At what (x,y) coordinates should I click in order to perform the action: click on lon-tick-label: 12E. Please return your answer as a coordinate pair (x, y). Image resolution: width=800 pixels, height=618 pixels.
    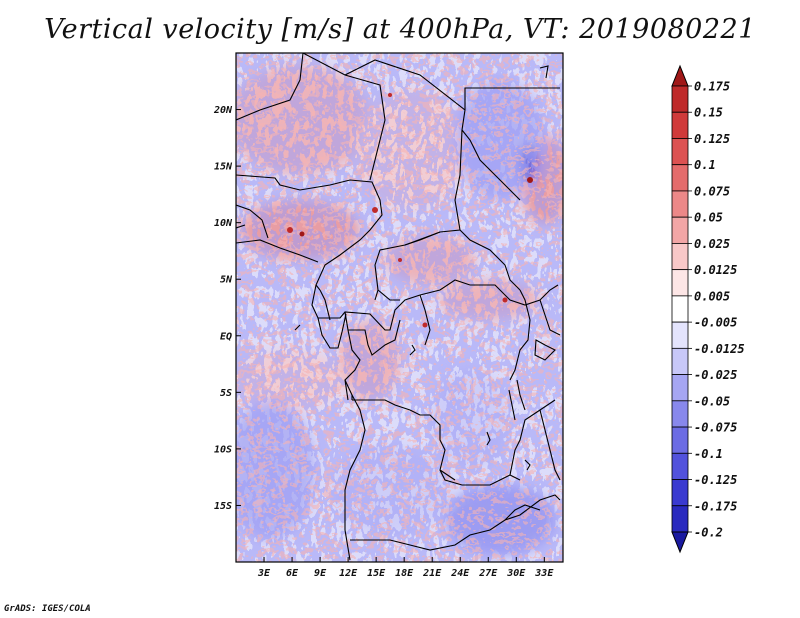
    Looking at the image, I should click on (348, 573).